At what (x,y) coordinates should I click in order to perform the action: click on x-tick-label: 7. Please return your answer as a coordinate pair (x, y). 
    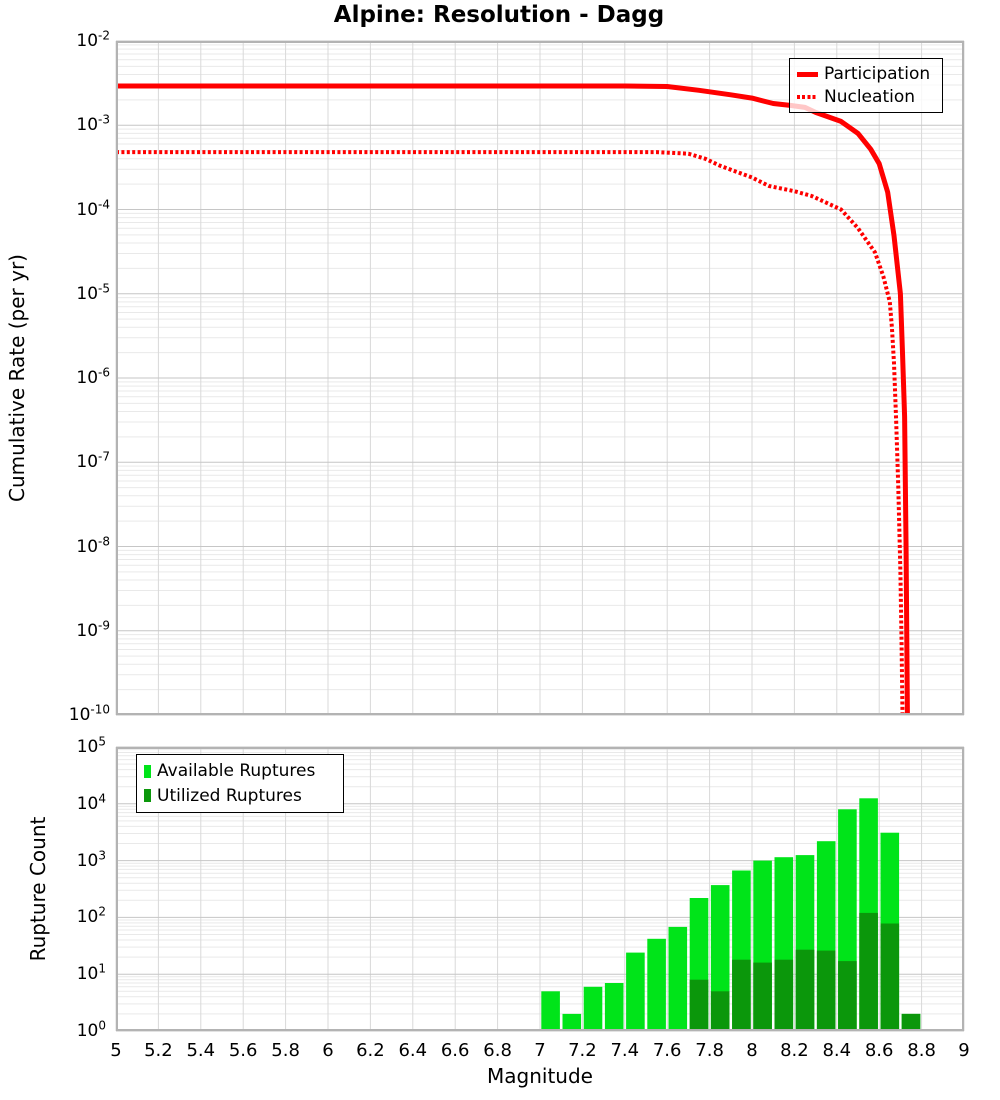
    Looking at the image, I should click on (540, 1050).